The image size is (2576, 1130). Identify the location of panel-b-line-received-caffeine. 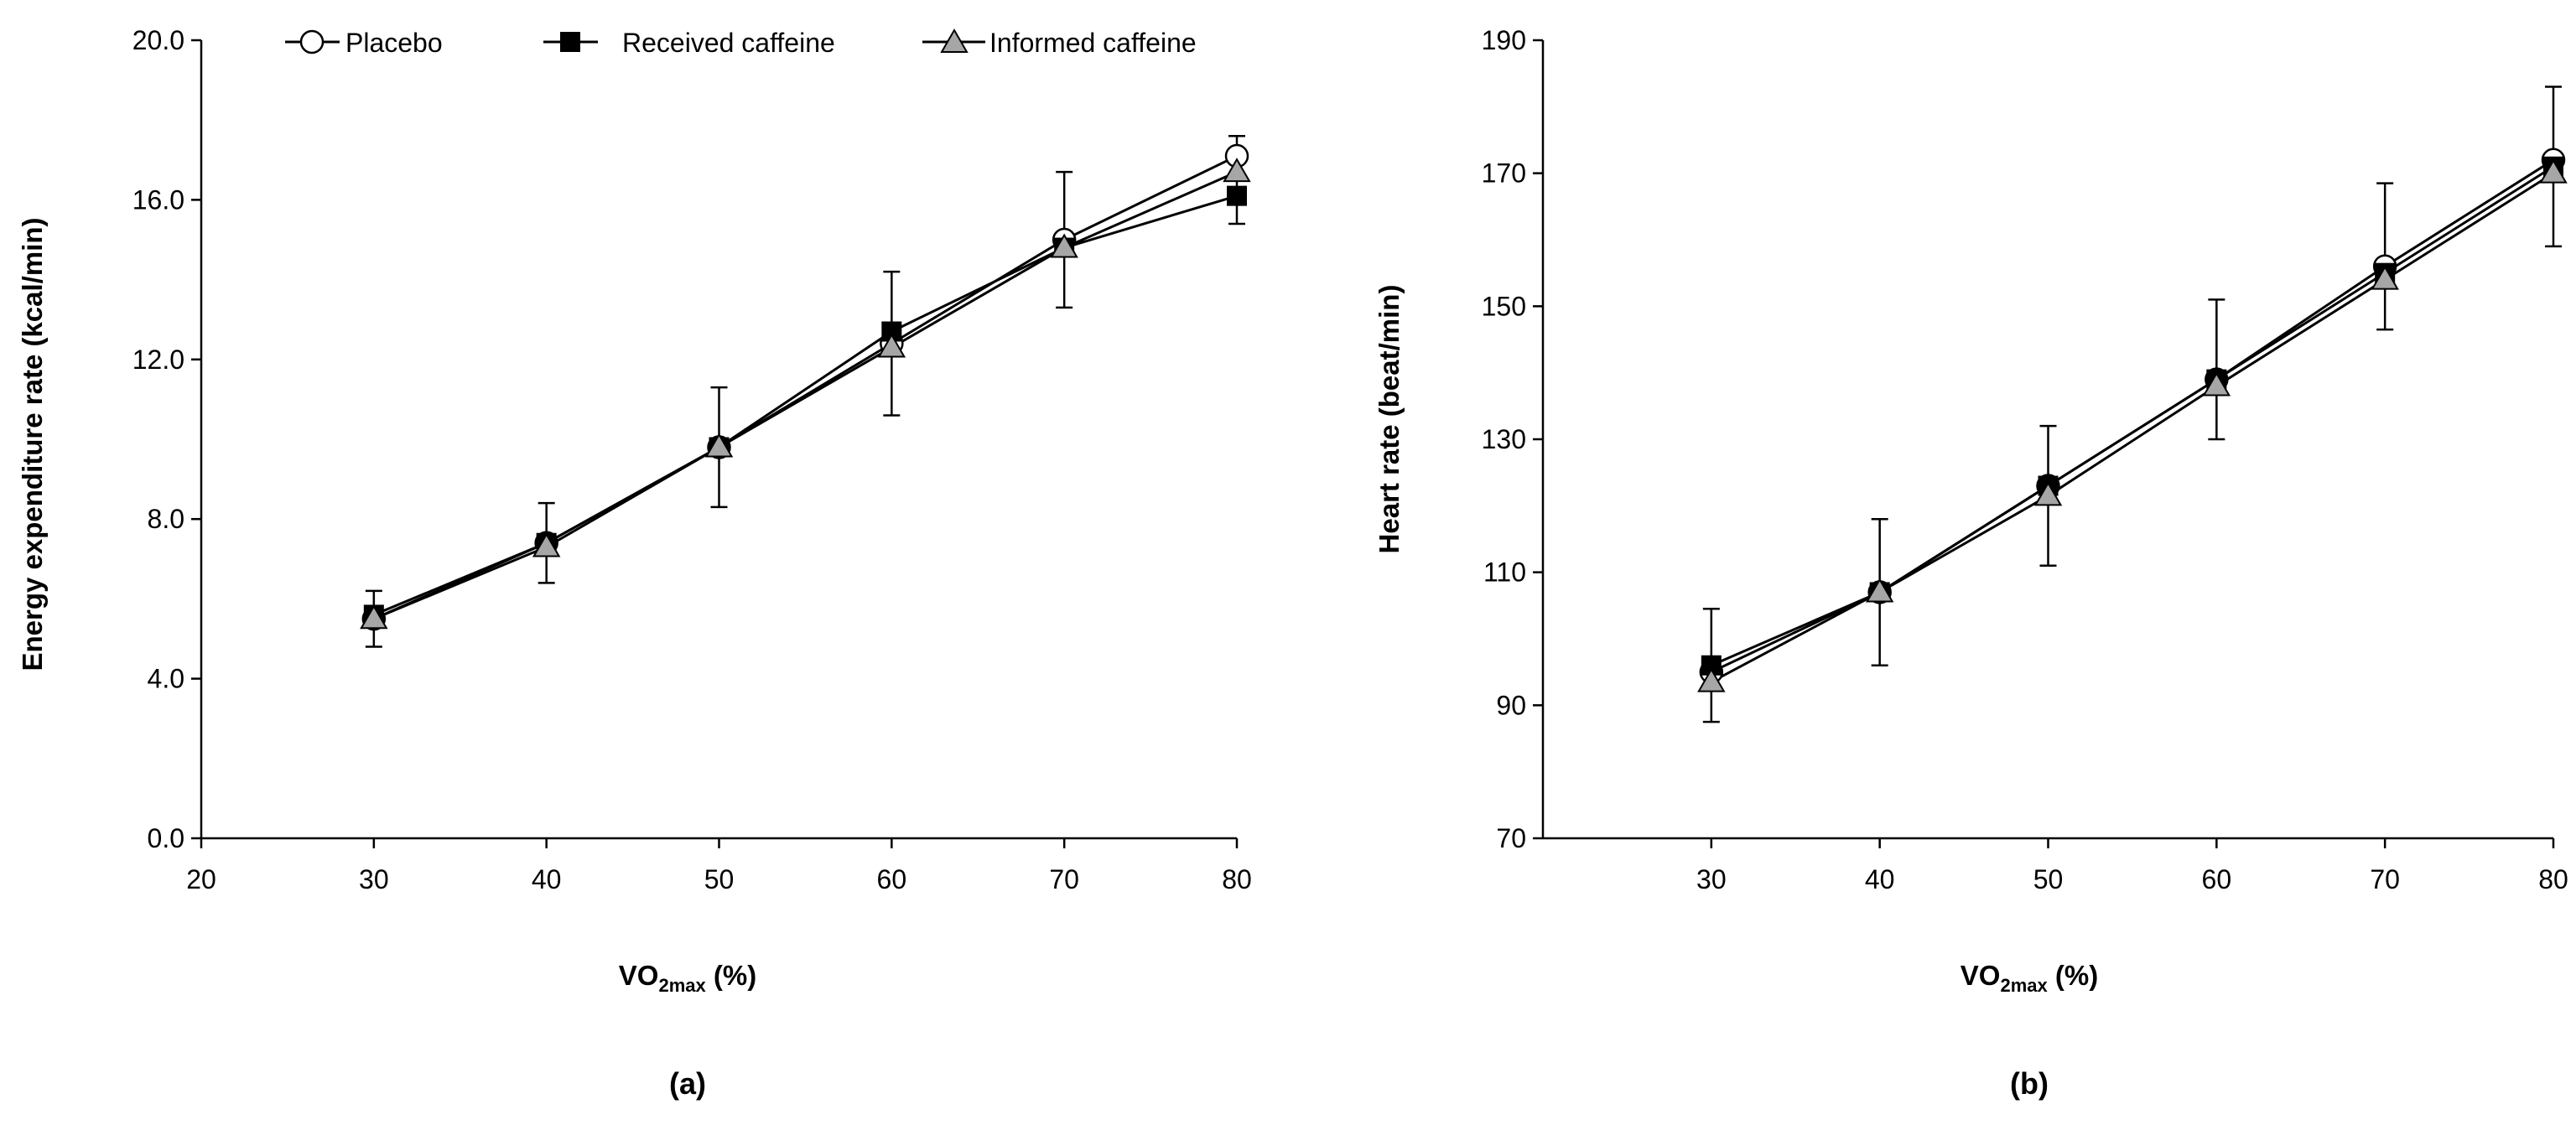
(2132, 416).